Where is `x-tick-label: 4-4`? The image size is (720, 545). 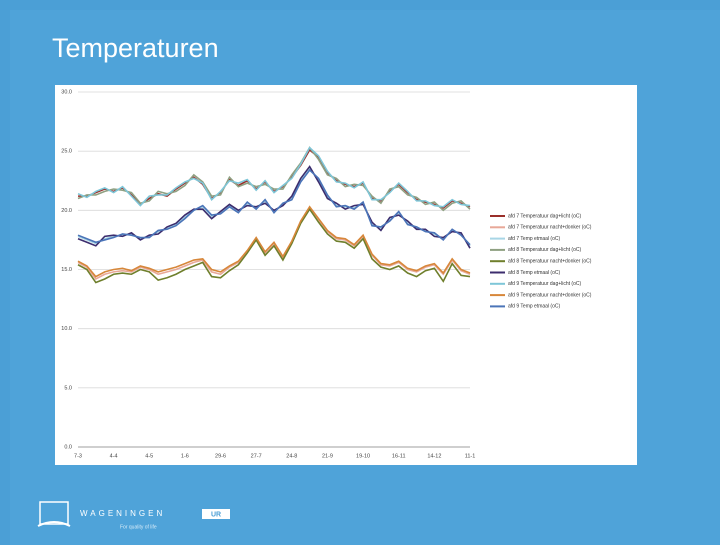
x-tick-label: 4-4 is located at coordinates (114, 456).